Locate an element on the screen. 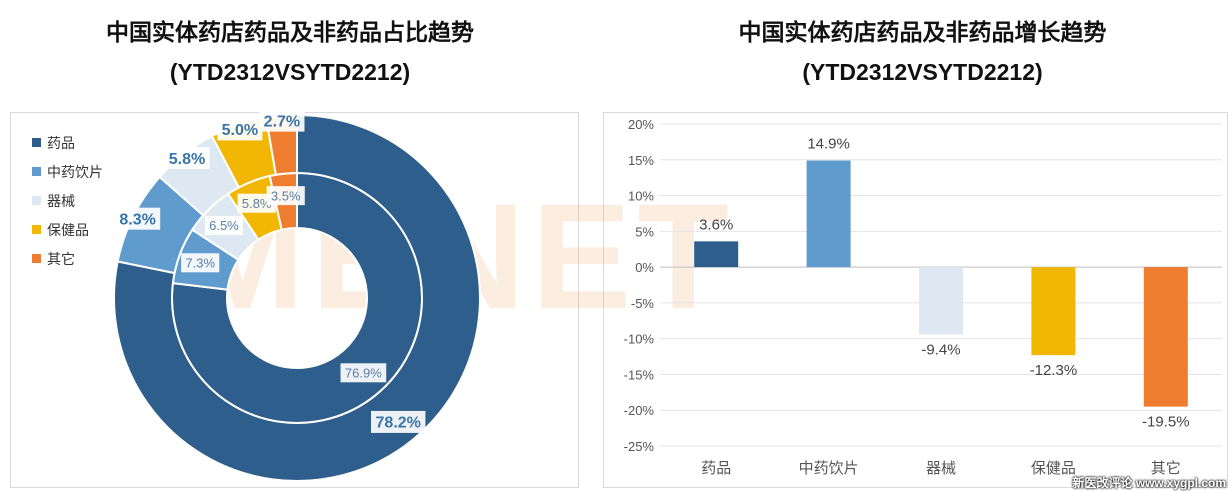 Image resolution: width=1232 pixels, height=491 pixels. y-tick-label: -25% is located at coordinates (639, 446).